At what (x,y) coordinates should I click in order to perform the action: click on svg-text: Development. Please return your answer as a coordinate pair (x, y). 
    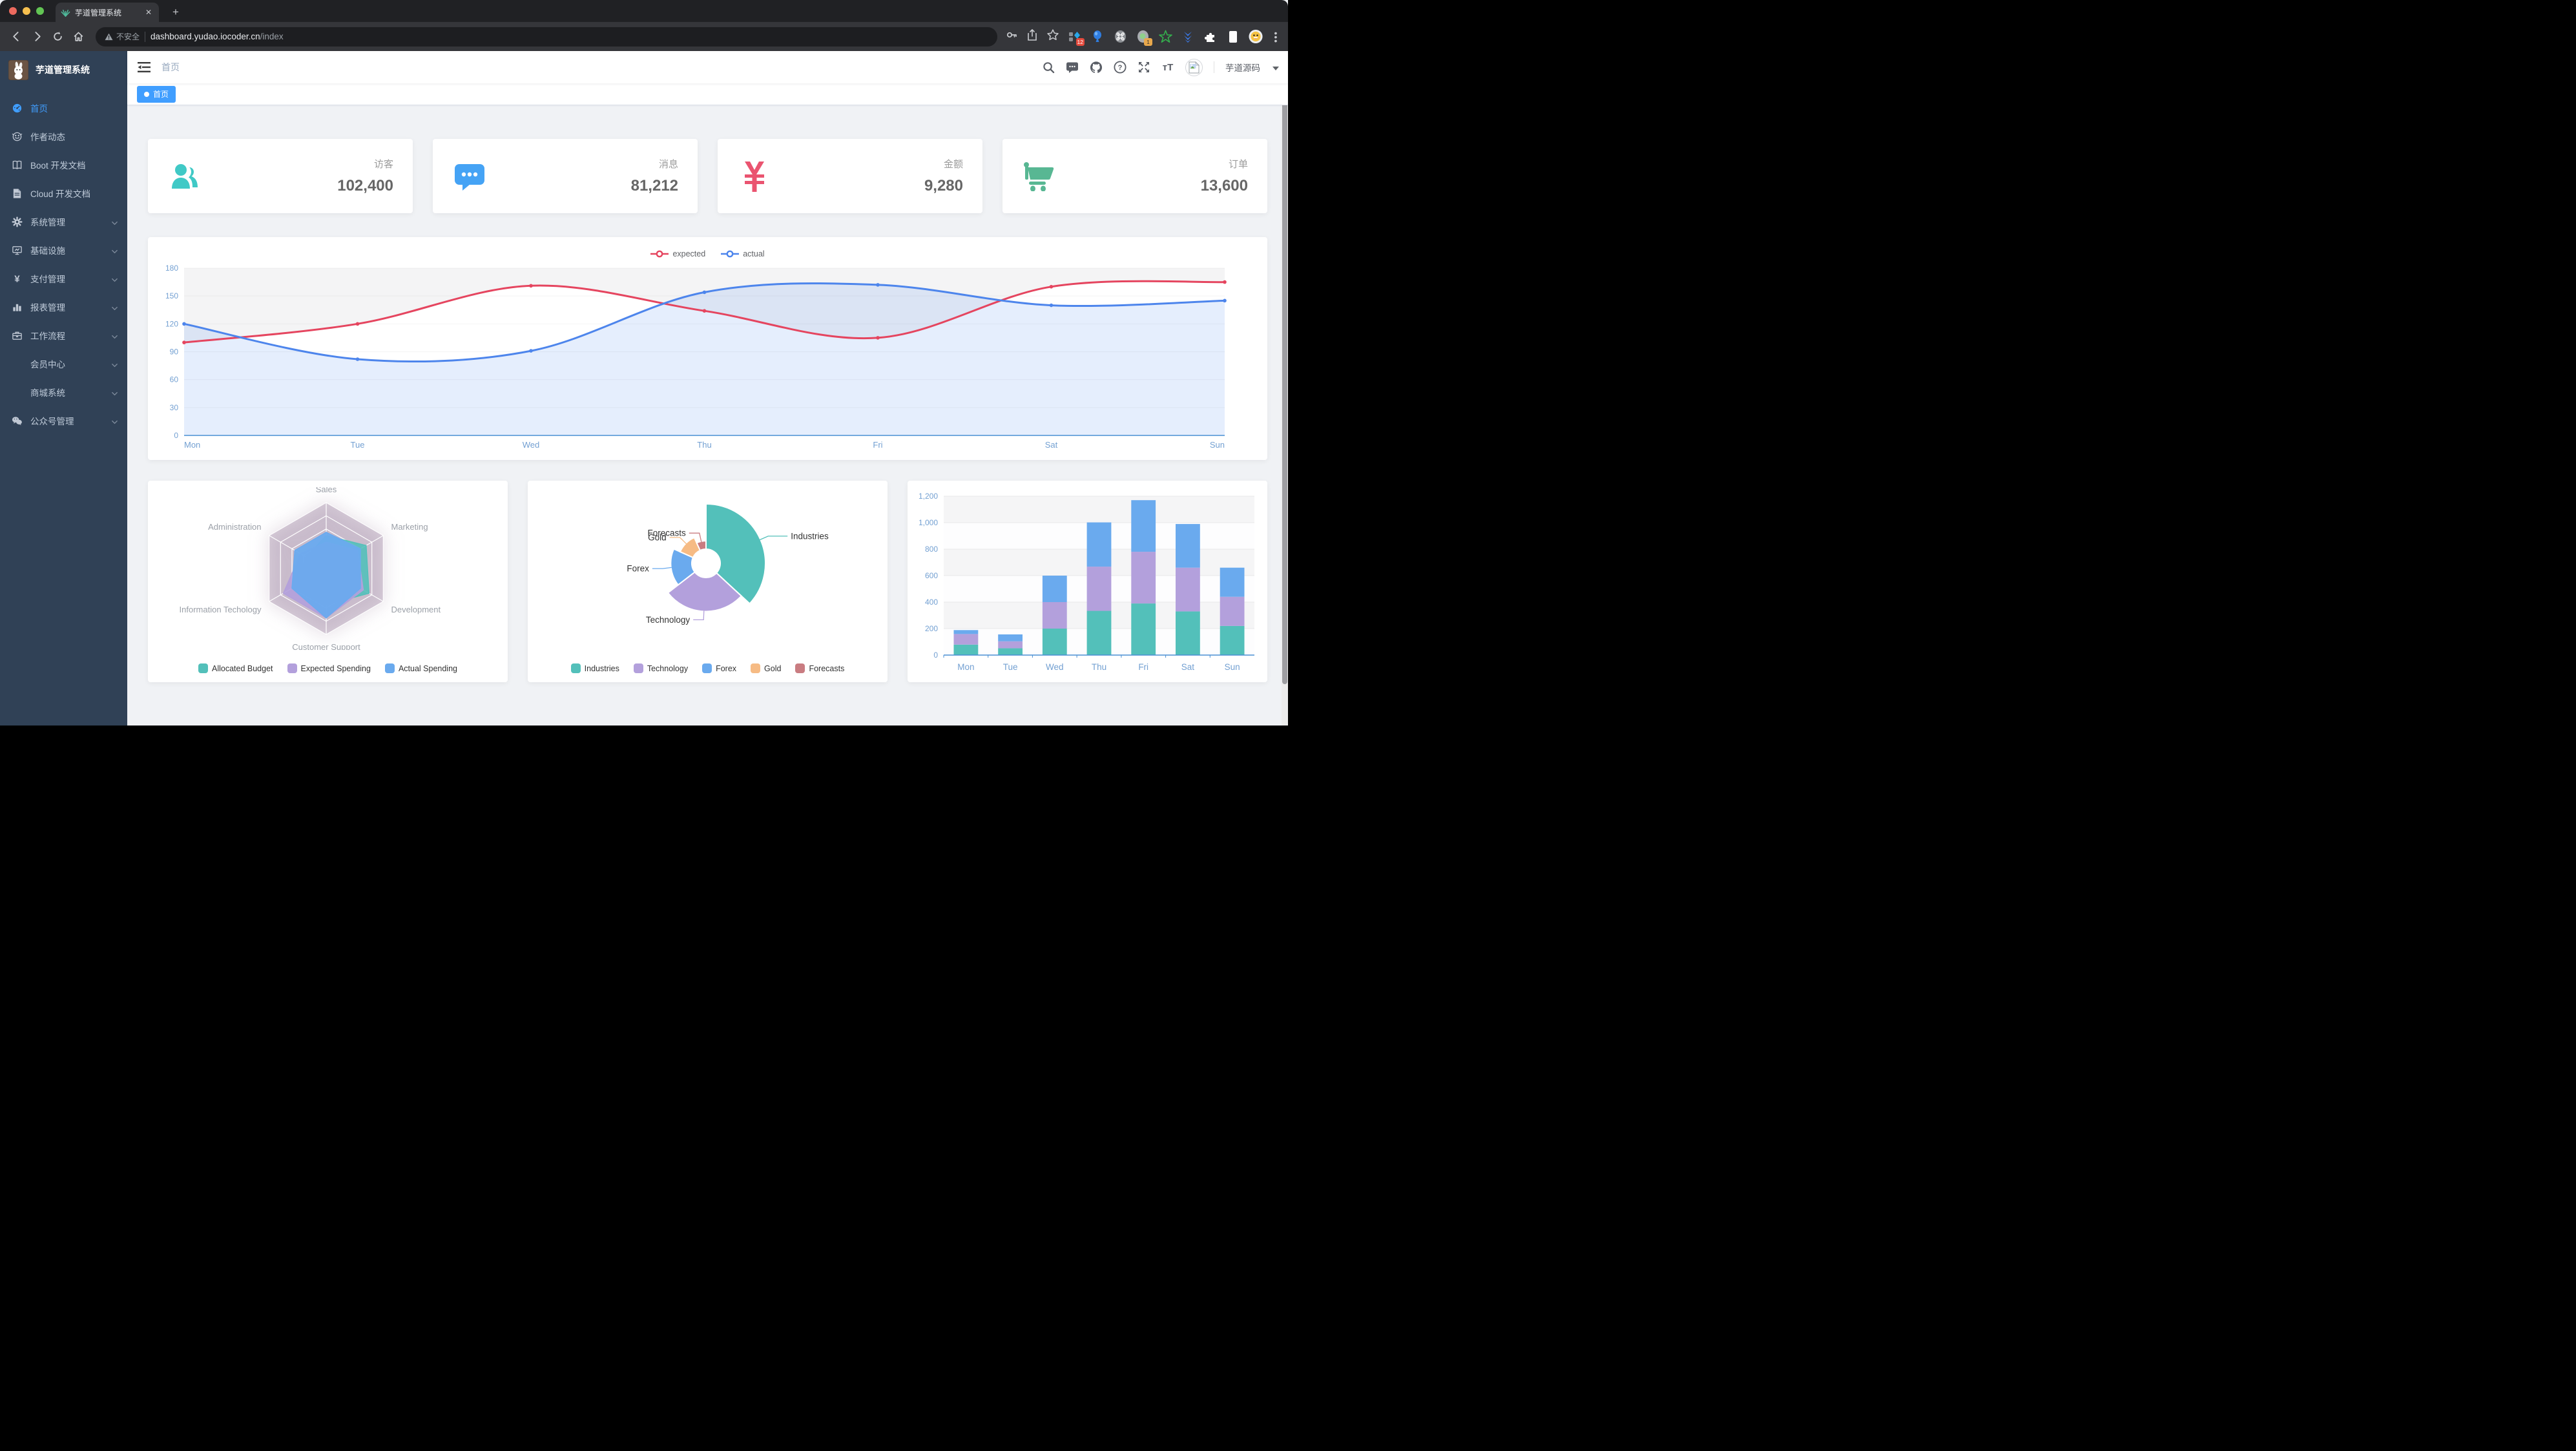
    Looking at the image, I should click on (416, 609).